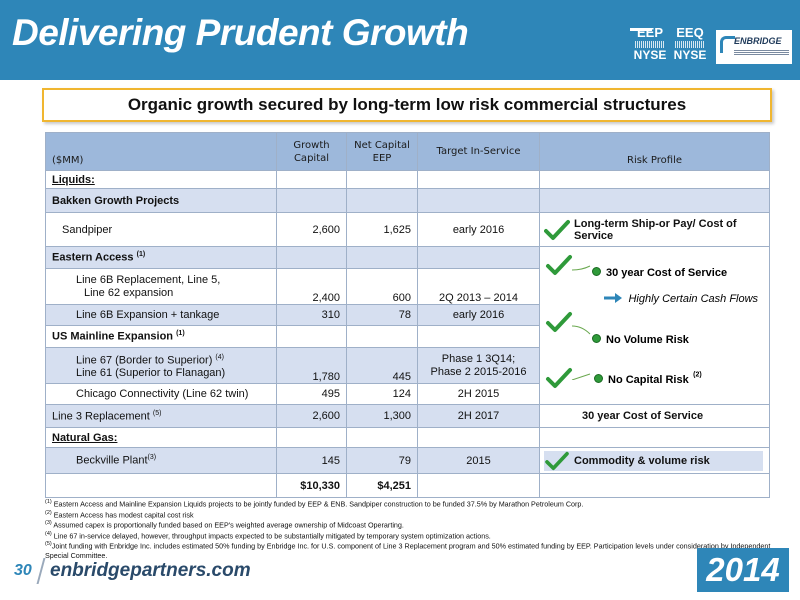 This screenshot has width=800, height=600. I want to click on group-bakken: Bakken Growth Projects, so click(161, 200).